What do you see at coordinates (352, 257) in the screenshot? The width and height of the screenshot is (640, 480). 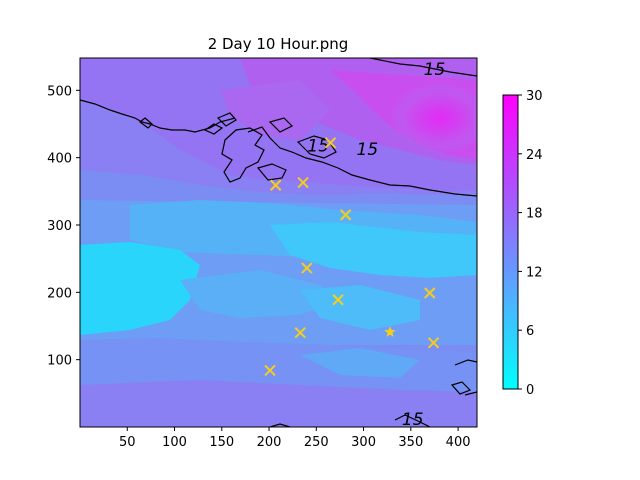 I see `markers` at bounding box center [352, 257].